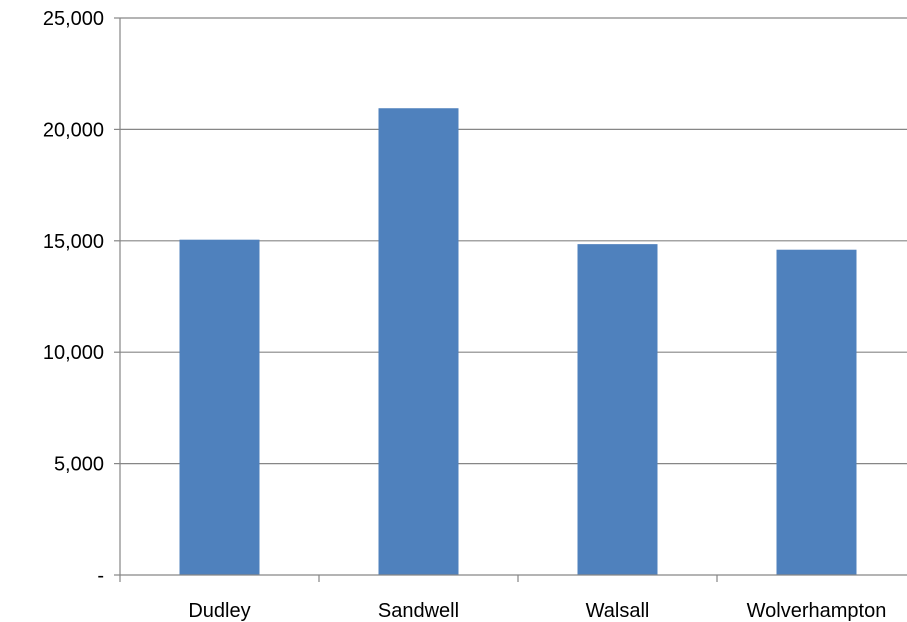 This screenshot has width=907, height=622. Describe the element at coordinates (816, 412) in the screenshot. I see `bar-wolverhampton` at that location.